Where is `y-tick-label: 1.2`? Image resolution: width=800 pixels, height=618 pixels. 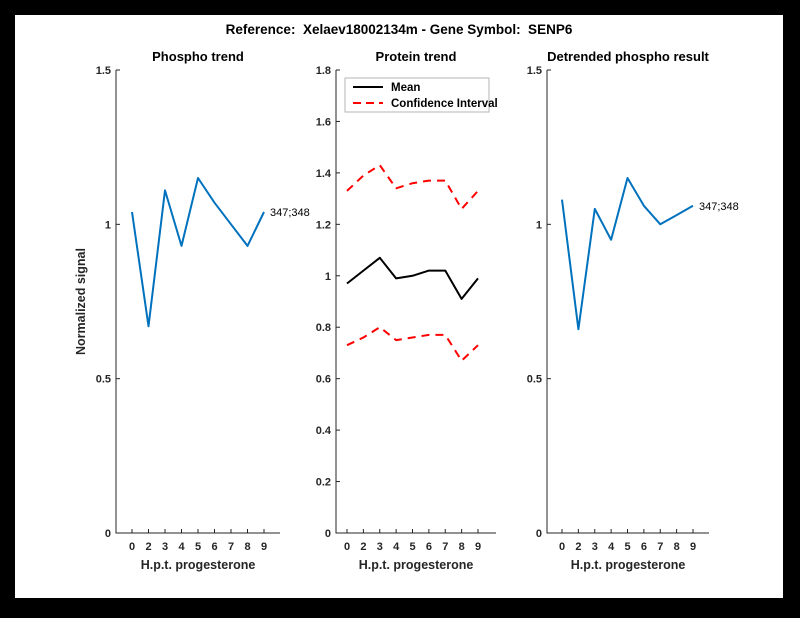
y-tick-label: 1.2 is located at coordinates (323, 225).